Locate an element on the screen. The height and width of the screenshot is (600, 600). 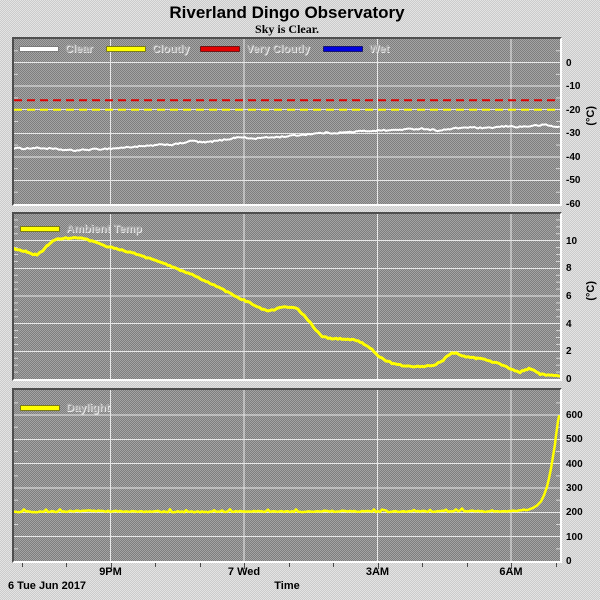
y-axis-tick-label: 100 is located at coordinates (574, 537).